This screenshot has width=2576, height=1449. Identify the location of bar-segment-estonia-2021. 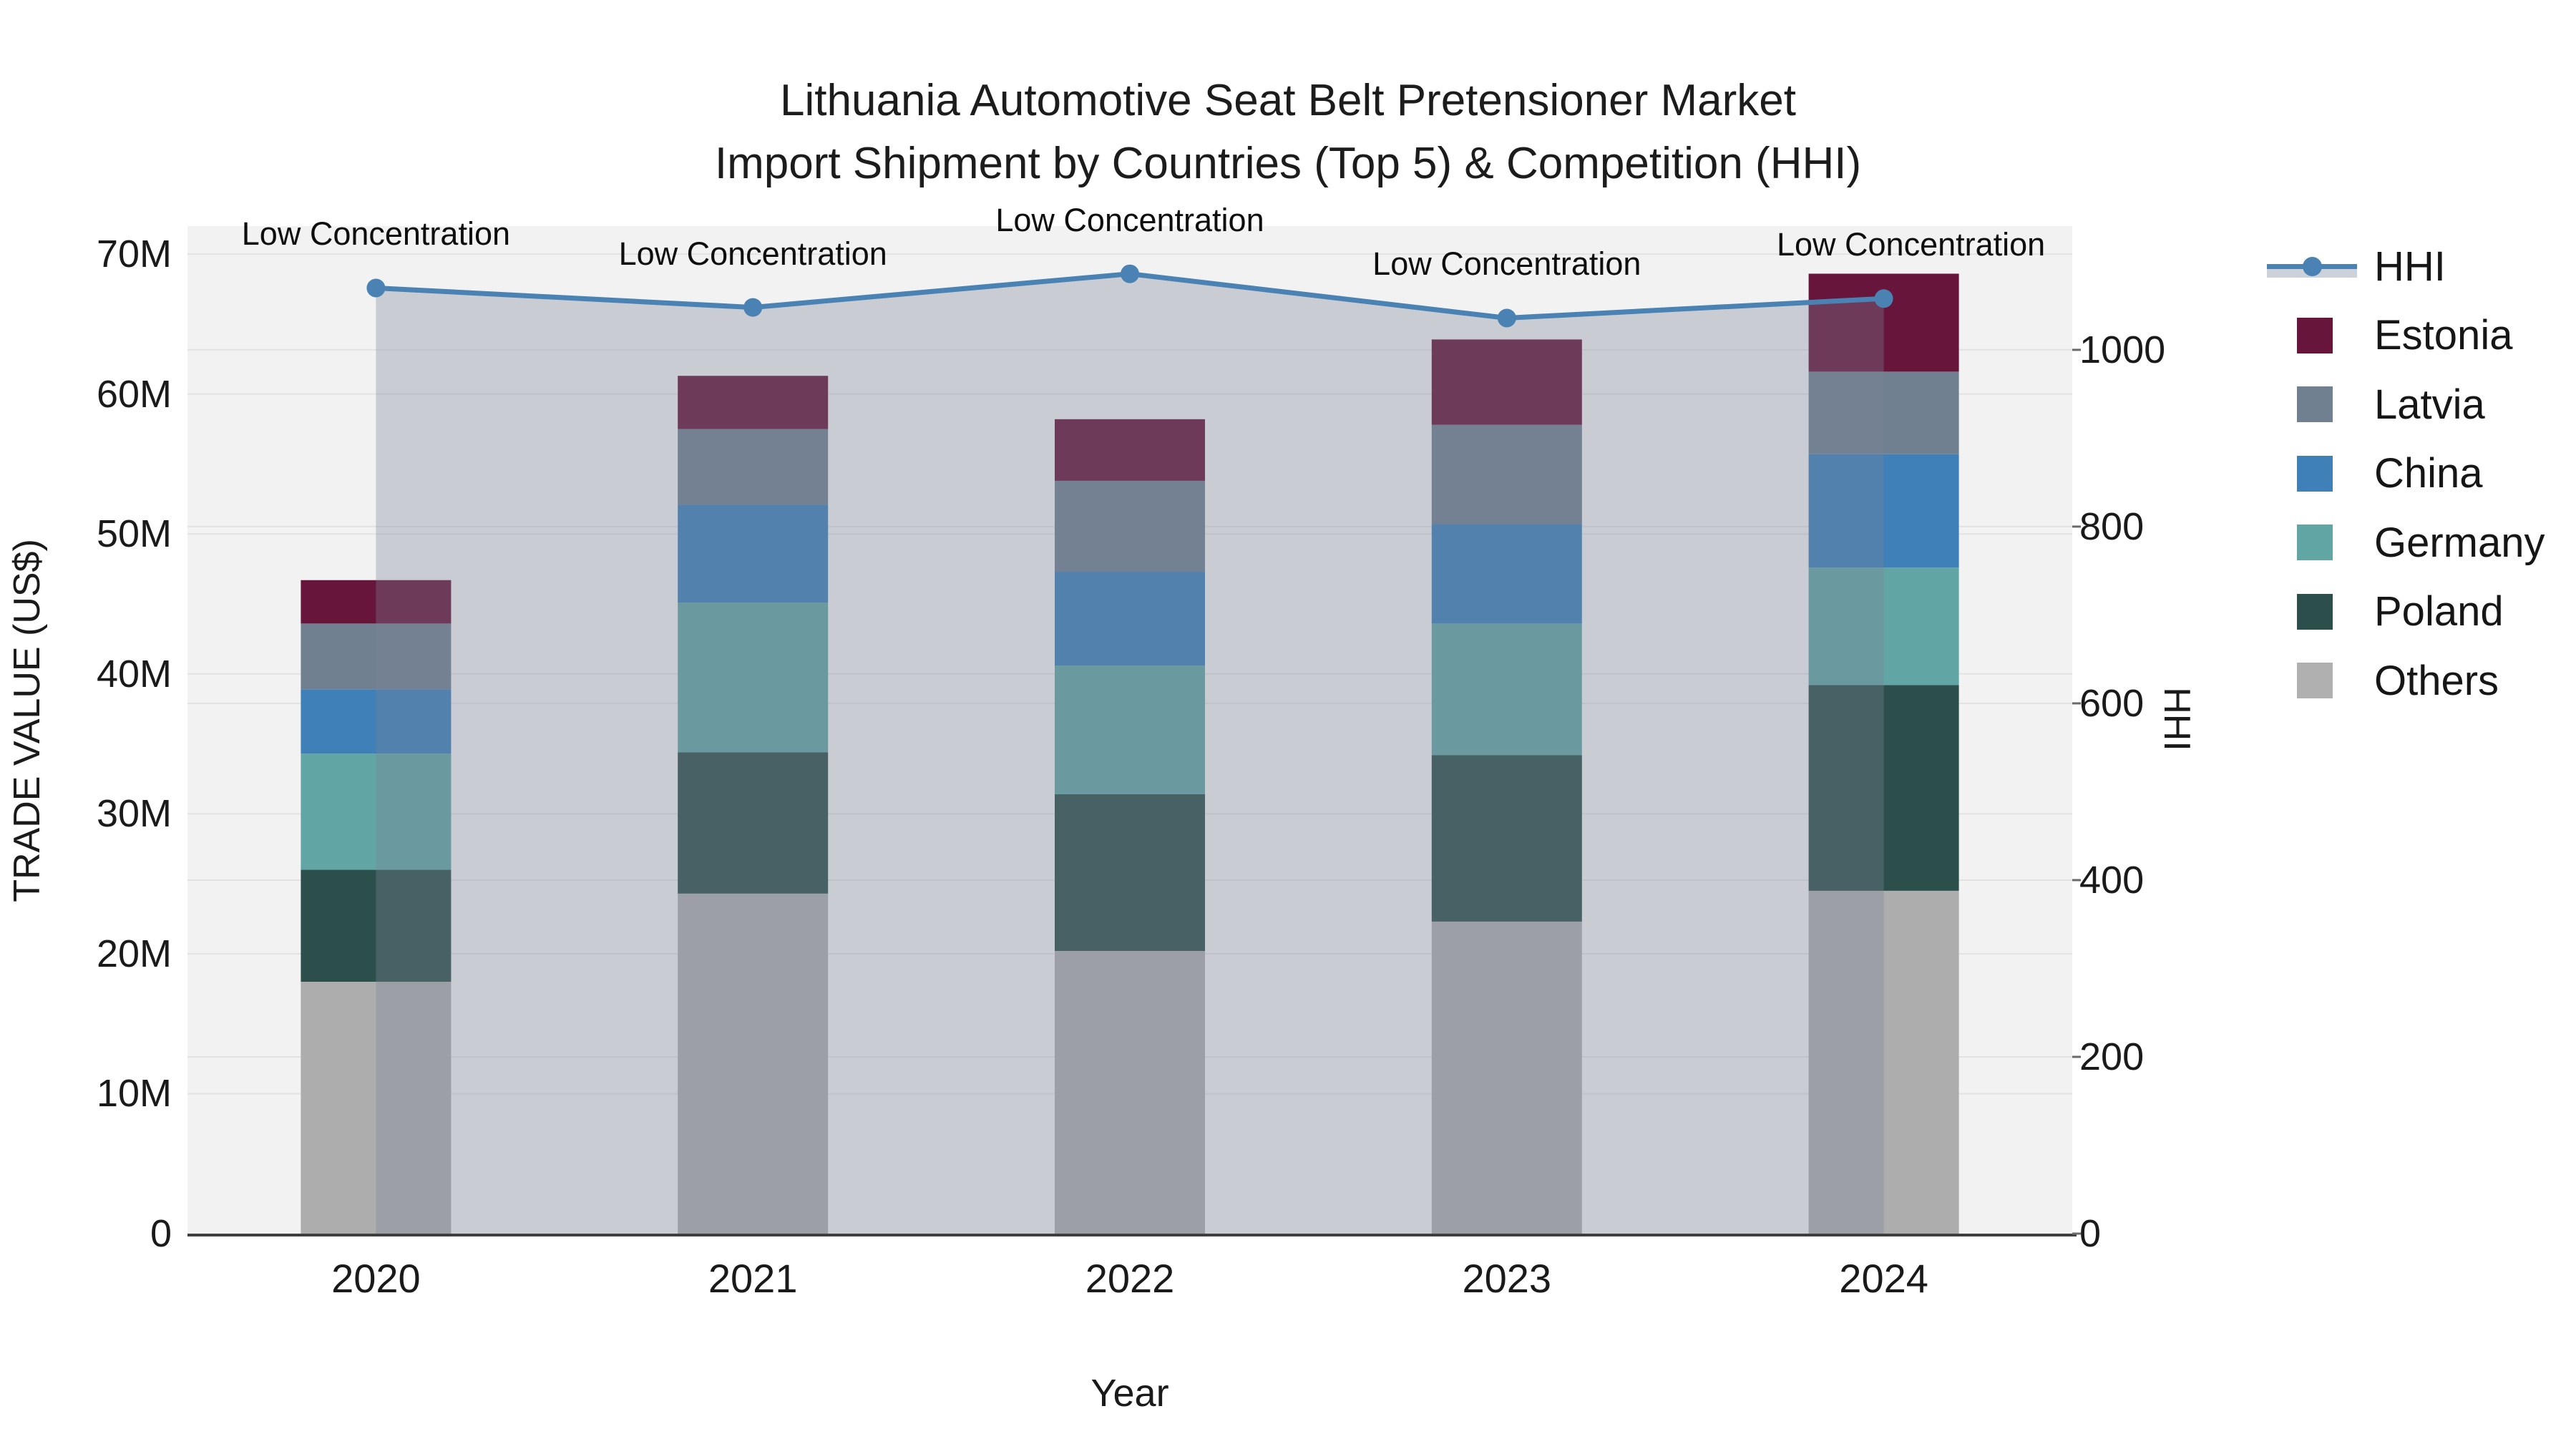
(753, 402).